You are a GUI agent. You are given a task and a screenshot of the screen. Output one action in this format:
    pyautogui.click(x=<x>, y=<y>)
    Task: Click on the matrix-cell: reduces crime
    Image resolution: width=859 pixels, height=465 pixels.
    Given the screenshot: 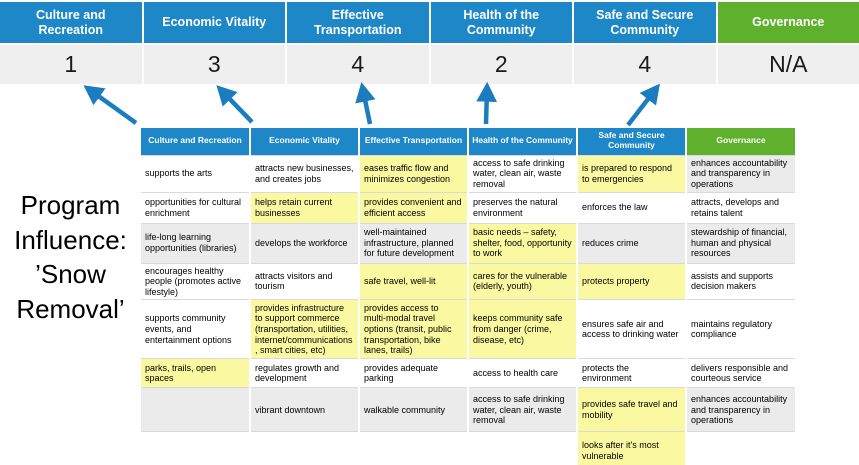 What is the action you would take?
    pyautogui.click(x=631, y=242)
    